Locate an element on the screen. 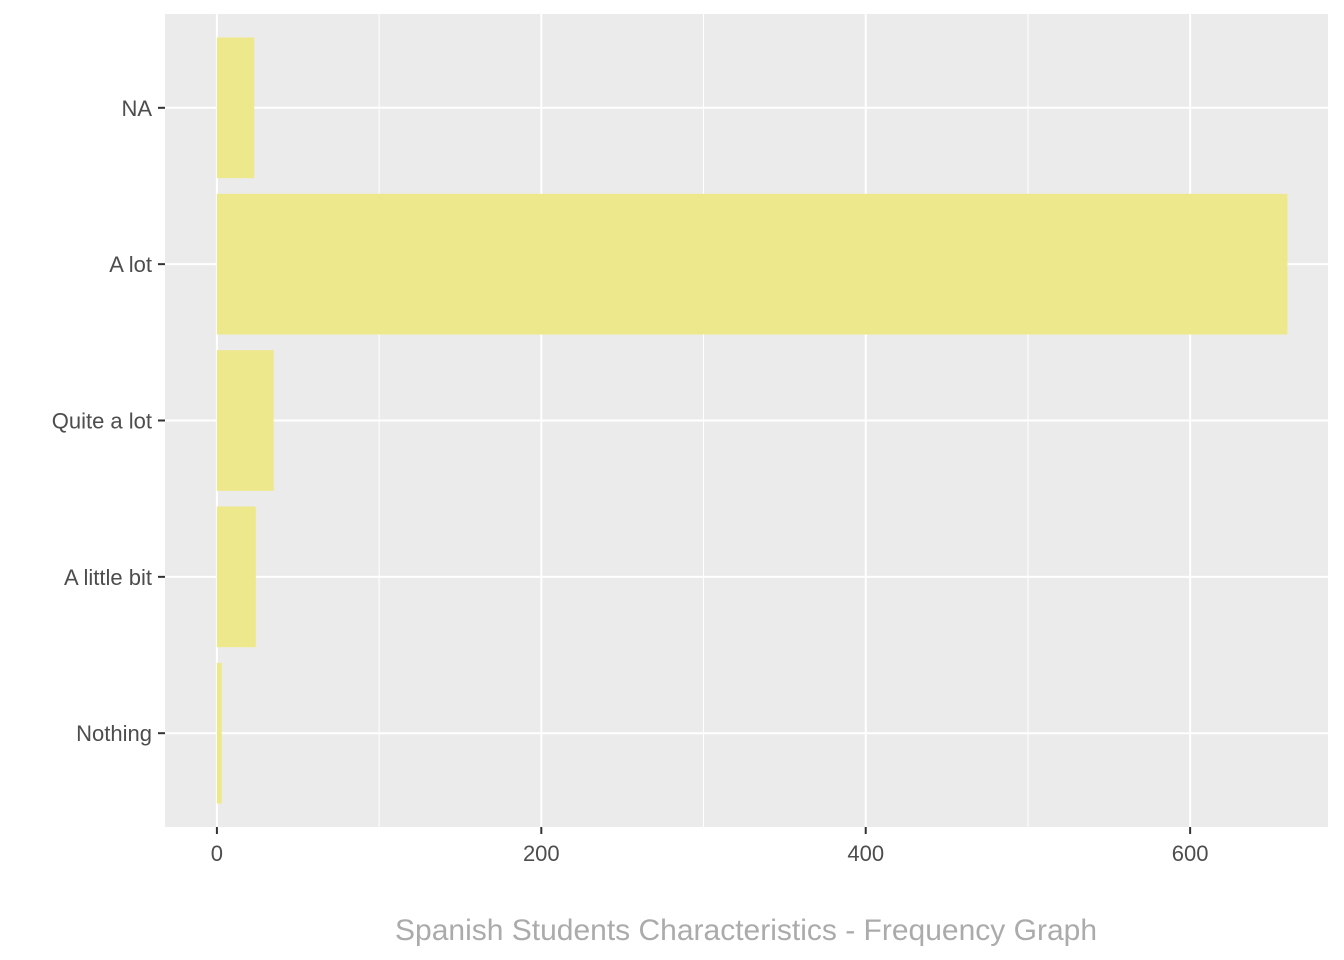 Image resolution: width=1344 pixels, height=960 pixels. y-tick-label: Nothing is located at coordinates (114, 733).